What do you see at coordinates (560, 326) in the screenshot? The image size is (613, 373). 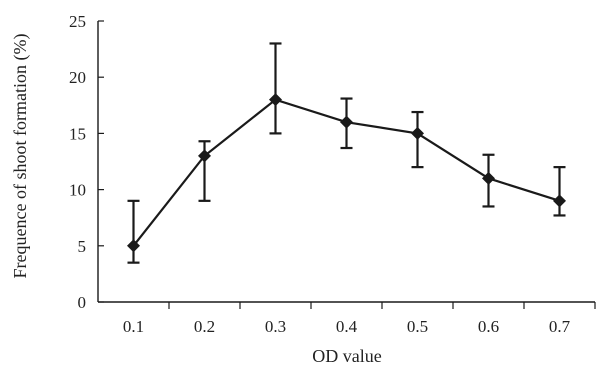 I see `x-tick-label: 0.7` at bounding box center [560, 326].